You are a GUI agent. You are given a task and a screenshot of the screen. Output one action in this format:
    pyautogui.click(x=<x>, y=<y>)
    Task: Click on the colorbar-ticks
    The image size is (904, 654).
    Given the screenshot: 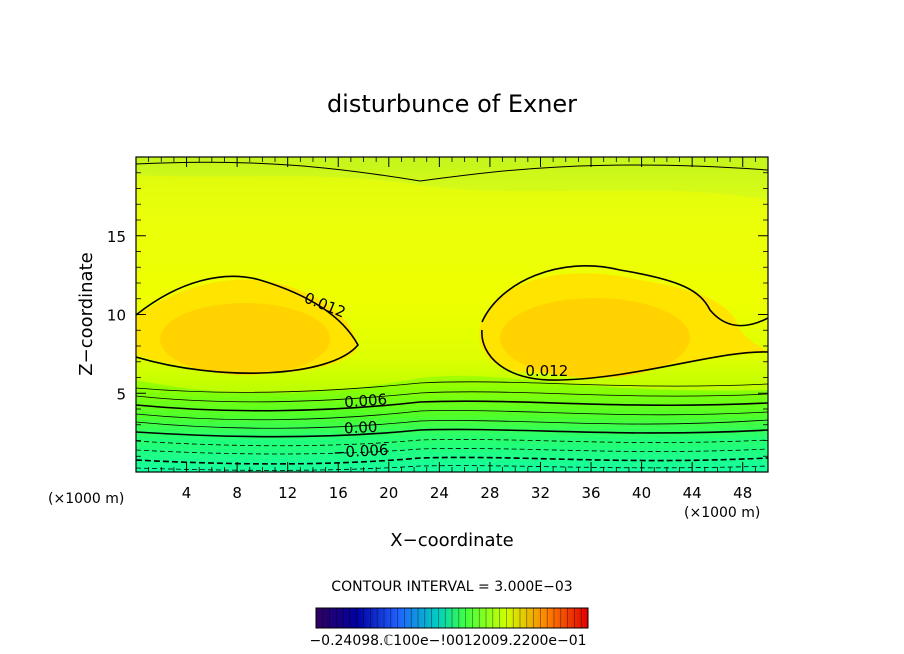 What is the action you would take?
    pyautogui.click(x=452, y=618)
    